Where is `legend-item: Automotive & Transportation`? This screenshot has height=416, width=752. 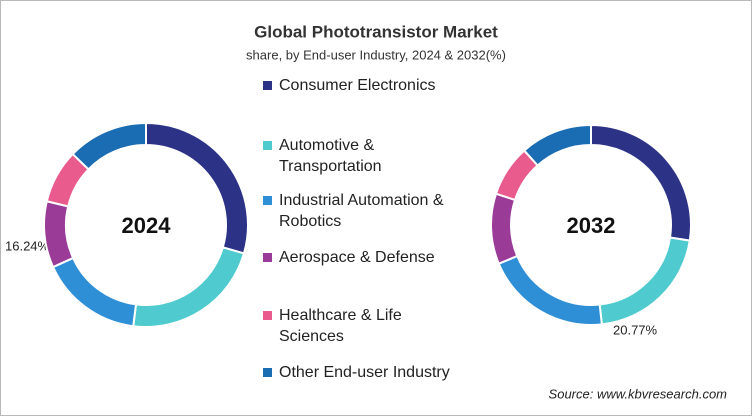
legend-item: Automotive & Transportation is located at coordinates (363, 156).